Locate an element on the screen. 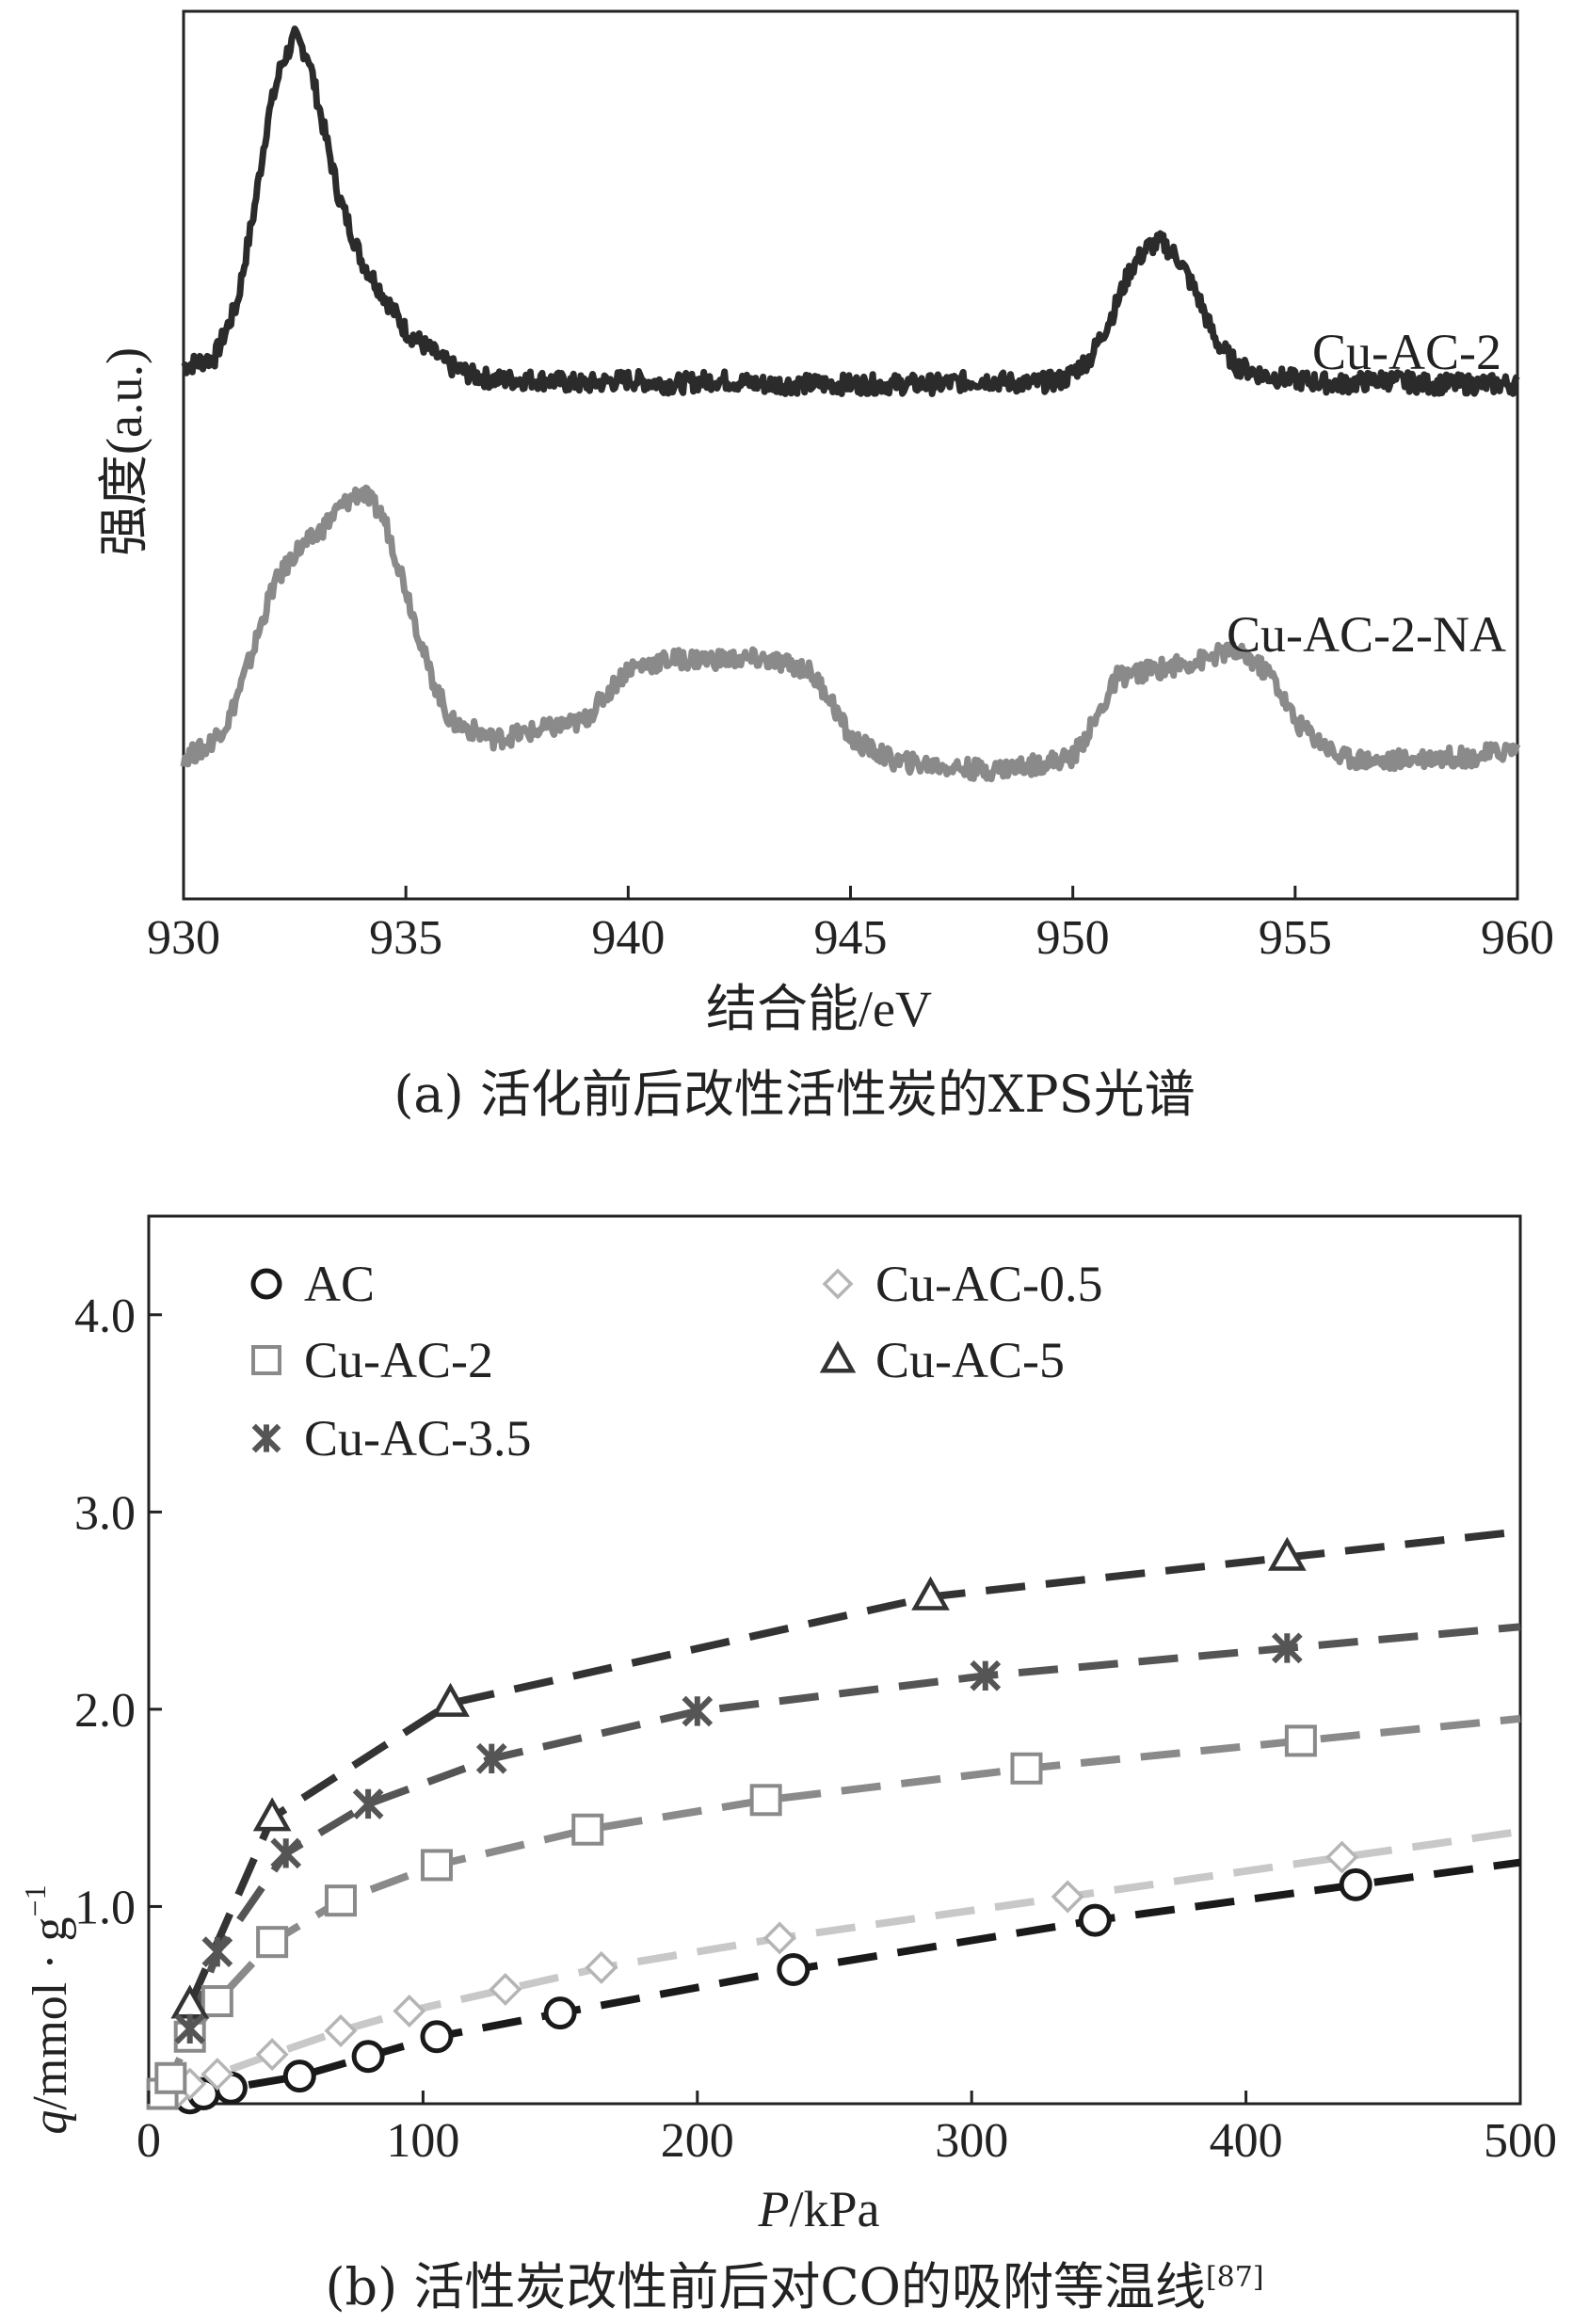 The height and width of the screenshot is (2324, 1589). x-tick-label-950: 950 is located at coordinates (1073, 938).